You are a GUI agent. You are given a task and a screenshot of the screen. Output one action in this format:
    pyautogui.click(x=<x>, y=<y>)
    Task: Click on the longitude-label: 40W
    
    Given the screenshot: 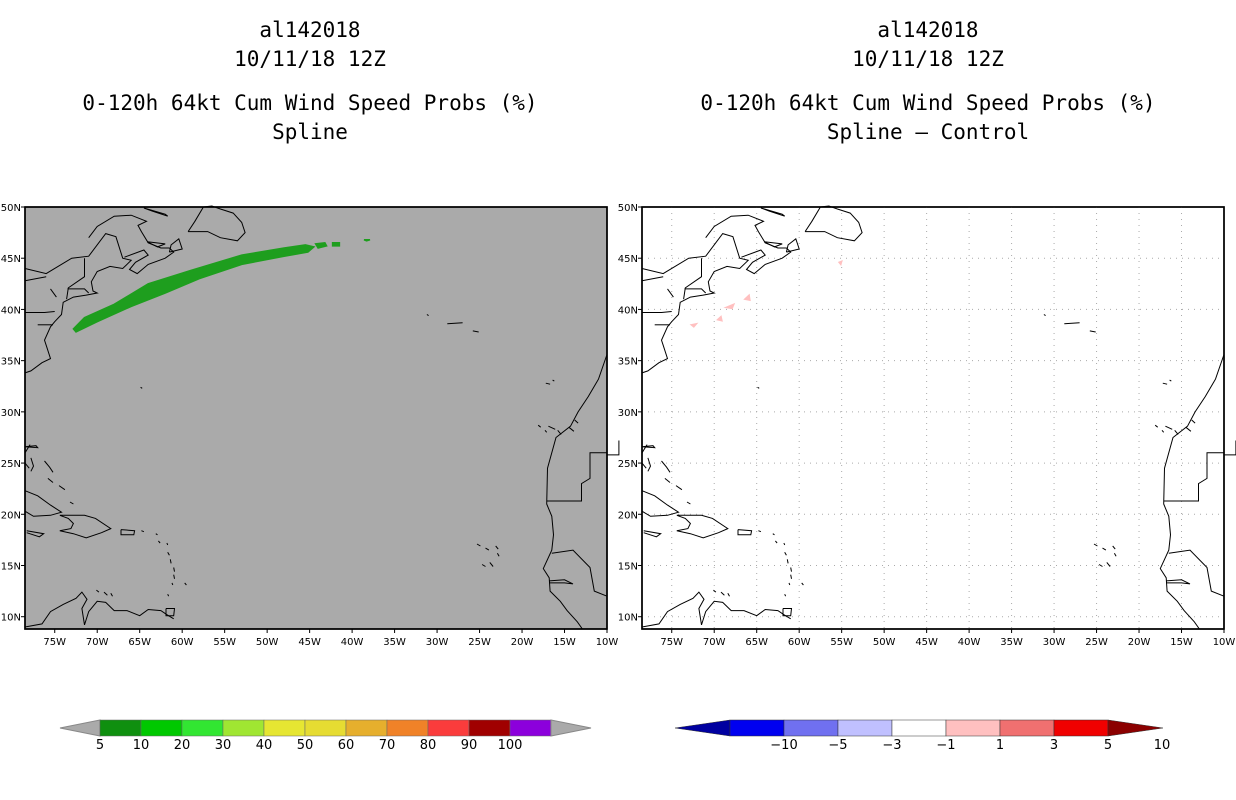 What is the action you would take?
    pyautogui.click(x=969, y=642)
    